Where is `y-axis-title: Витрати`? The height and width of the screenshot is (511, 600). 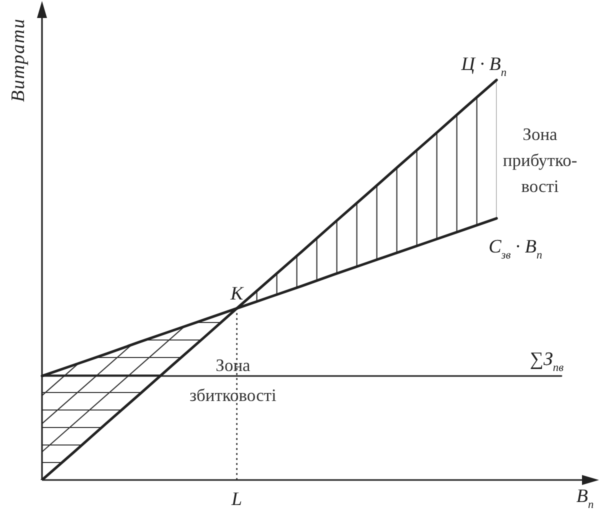 y-axis-title: Витрати is located at coordinates (18, 60).